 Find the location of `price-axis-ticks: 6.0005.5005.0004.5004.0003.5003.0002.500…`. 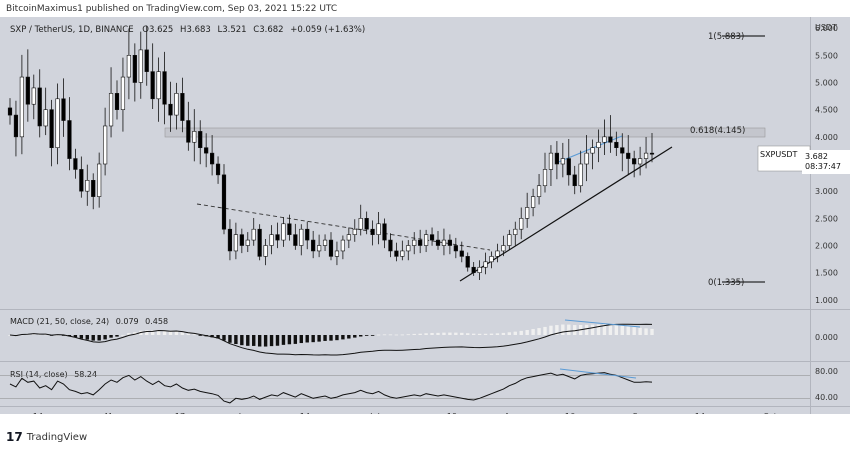

price-axis-ticks: 6.0005.5005.0004.5004.0003.5003.0002.500… is located at coordinates (826, 164).